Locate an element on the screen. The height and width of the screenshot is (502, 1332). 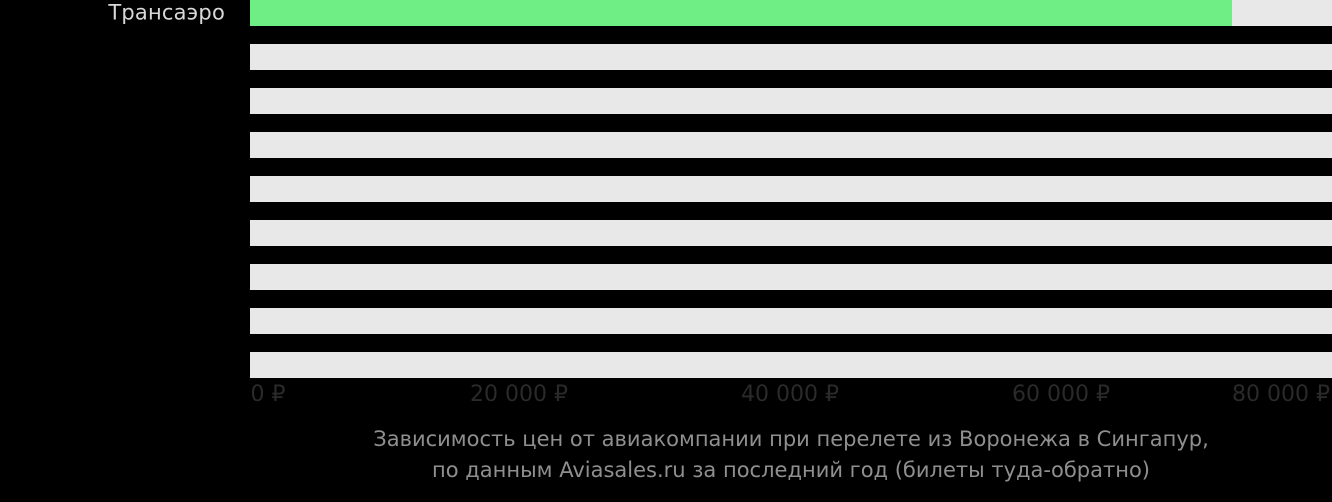
x-tick-label-0: 0 ₽ is located at coordinates (268, 394).